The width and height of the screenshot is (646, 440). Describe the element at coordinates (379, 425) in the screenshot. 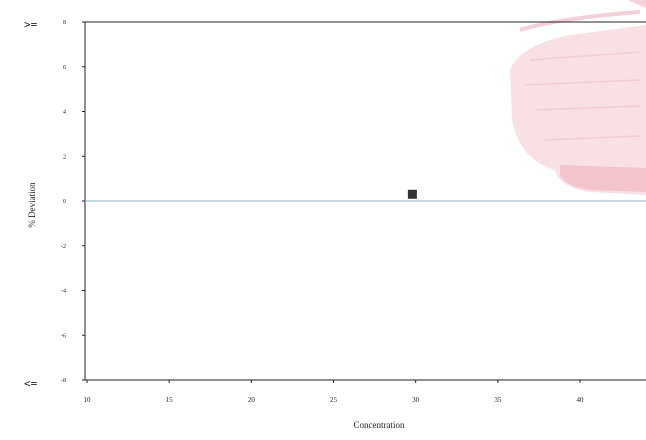

I see `x-axis-label: Concentration` at that location.